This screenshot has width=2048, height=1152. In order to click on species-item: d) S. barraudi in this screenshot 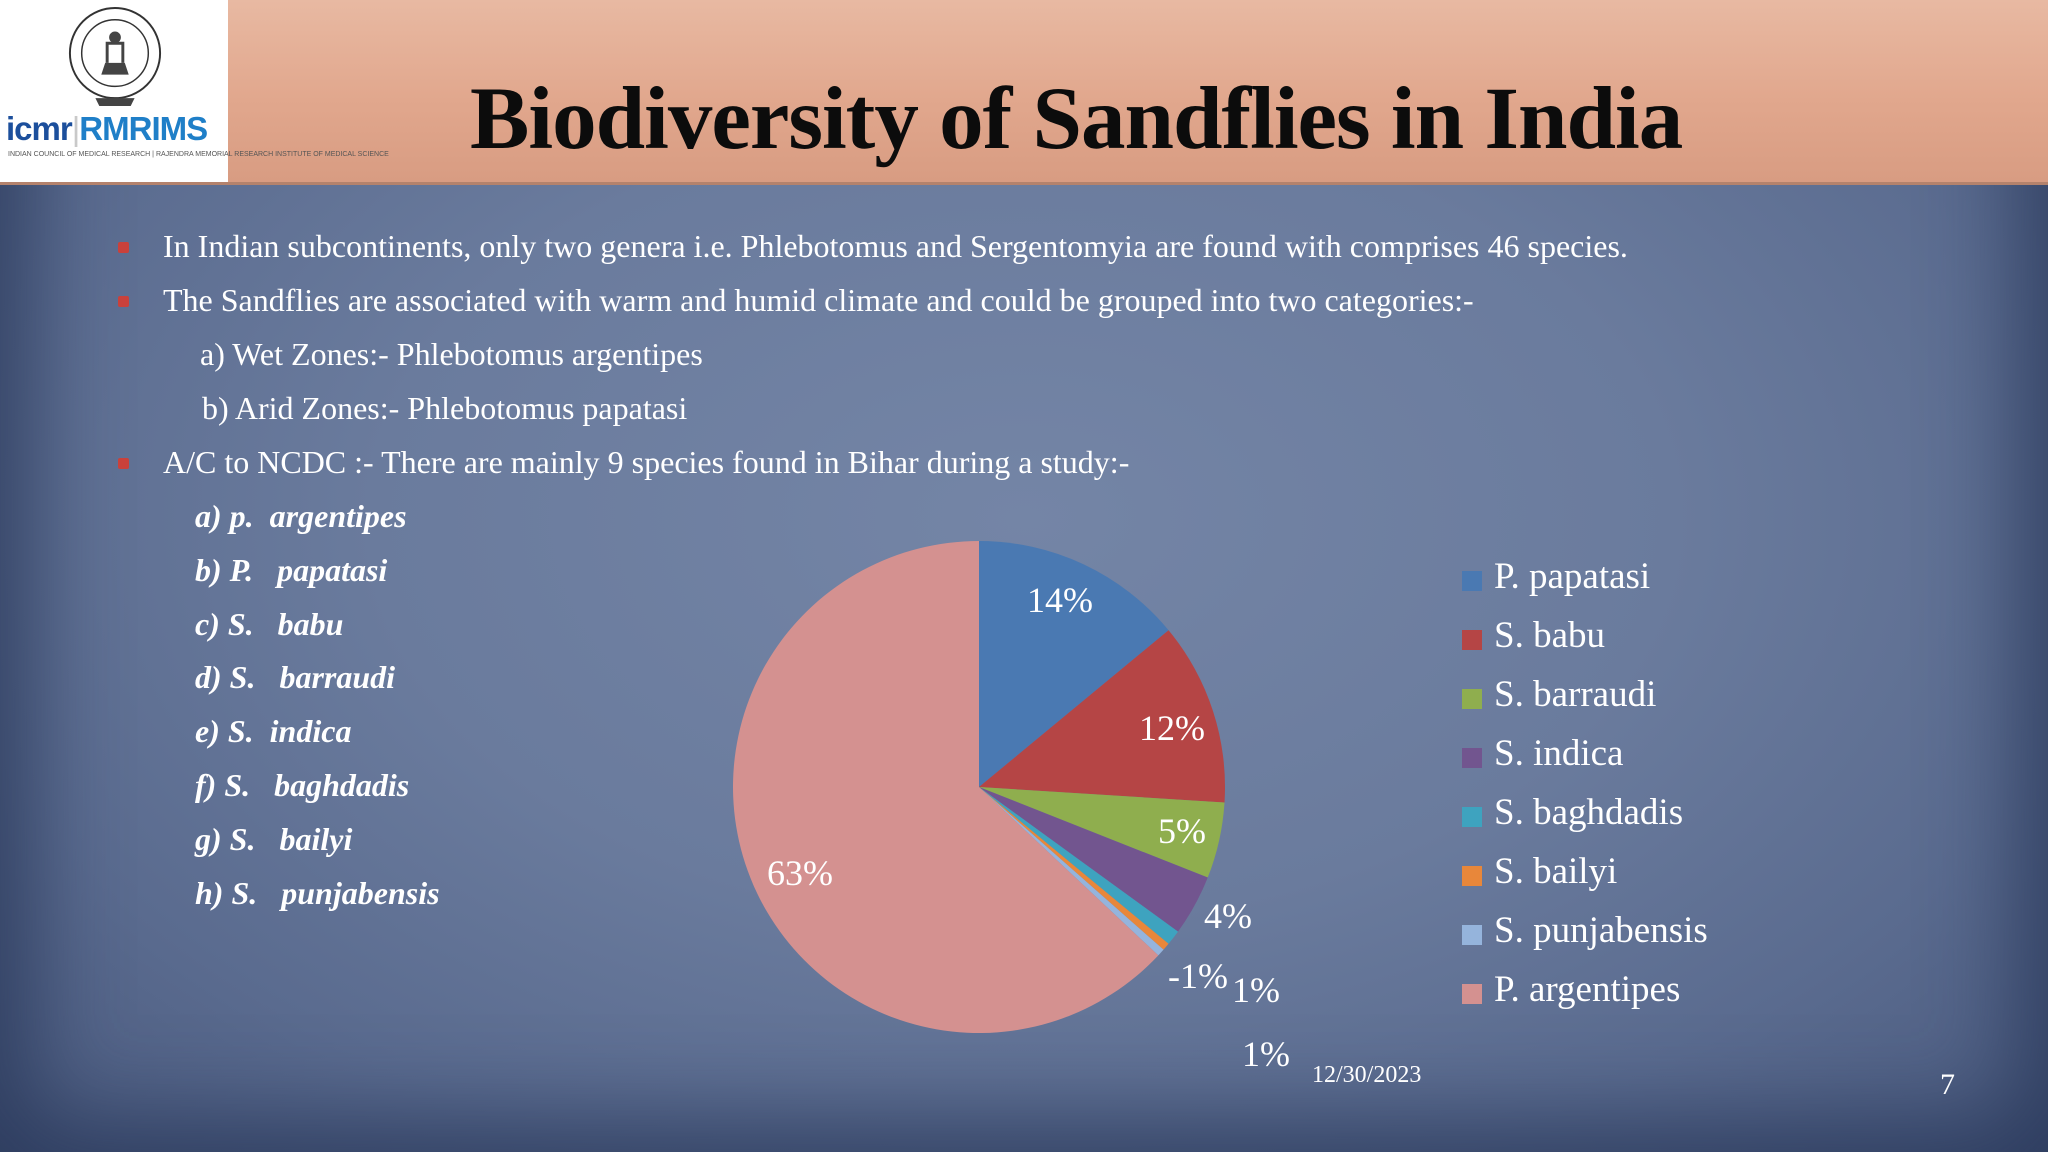, I will do `click(295, 677)`.